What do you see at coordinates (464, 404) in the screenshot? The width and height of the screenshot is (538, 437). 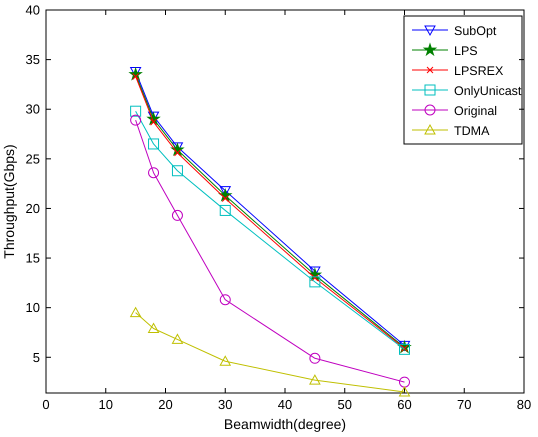 I see `x-tick-label: 70` at bounding box center [464, 404].